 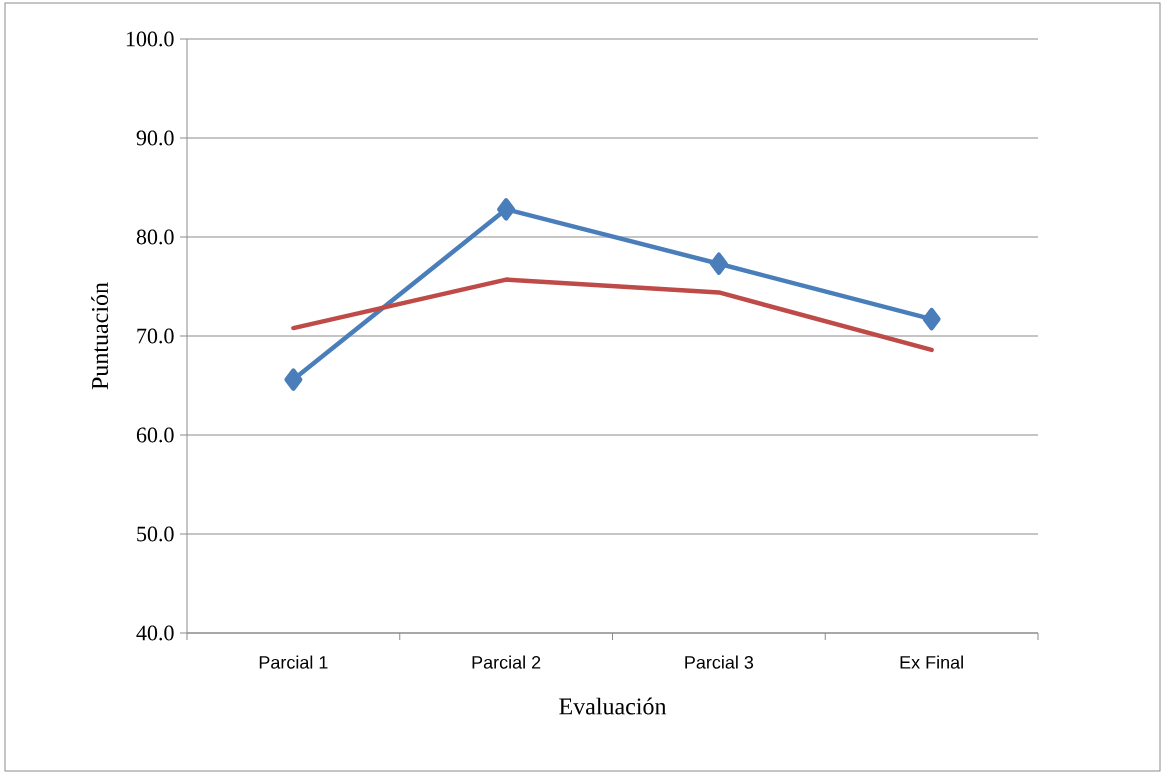 I want to click on x-tick-label: Parcial 3, so click(x=719, y=662).